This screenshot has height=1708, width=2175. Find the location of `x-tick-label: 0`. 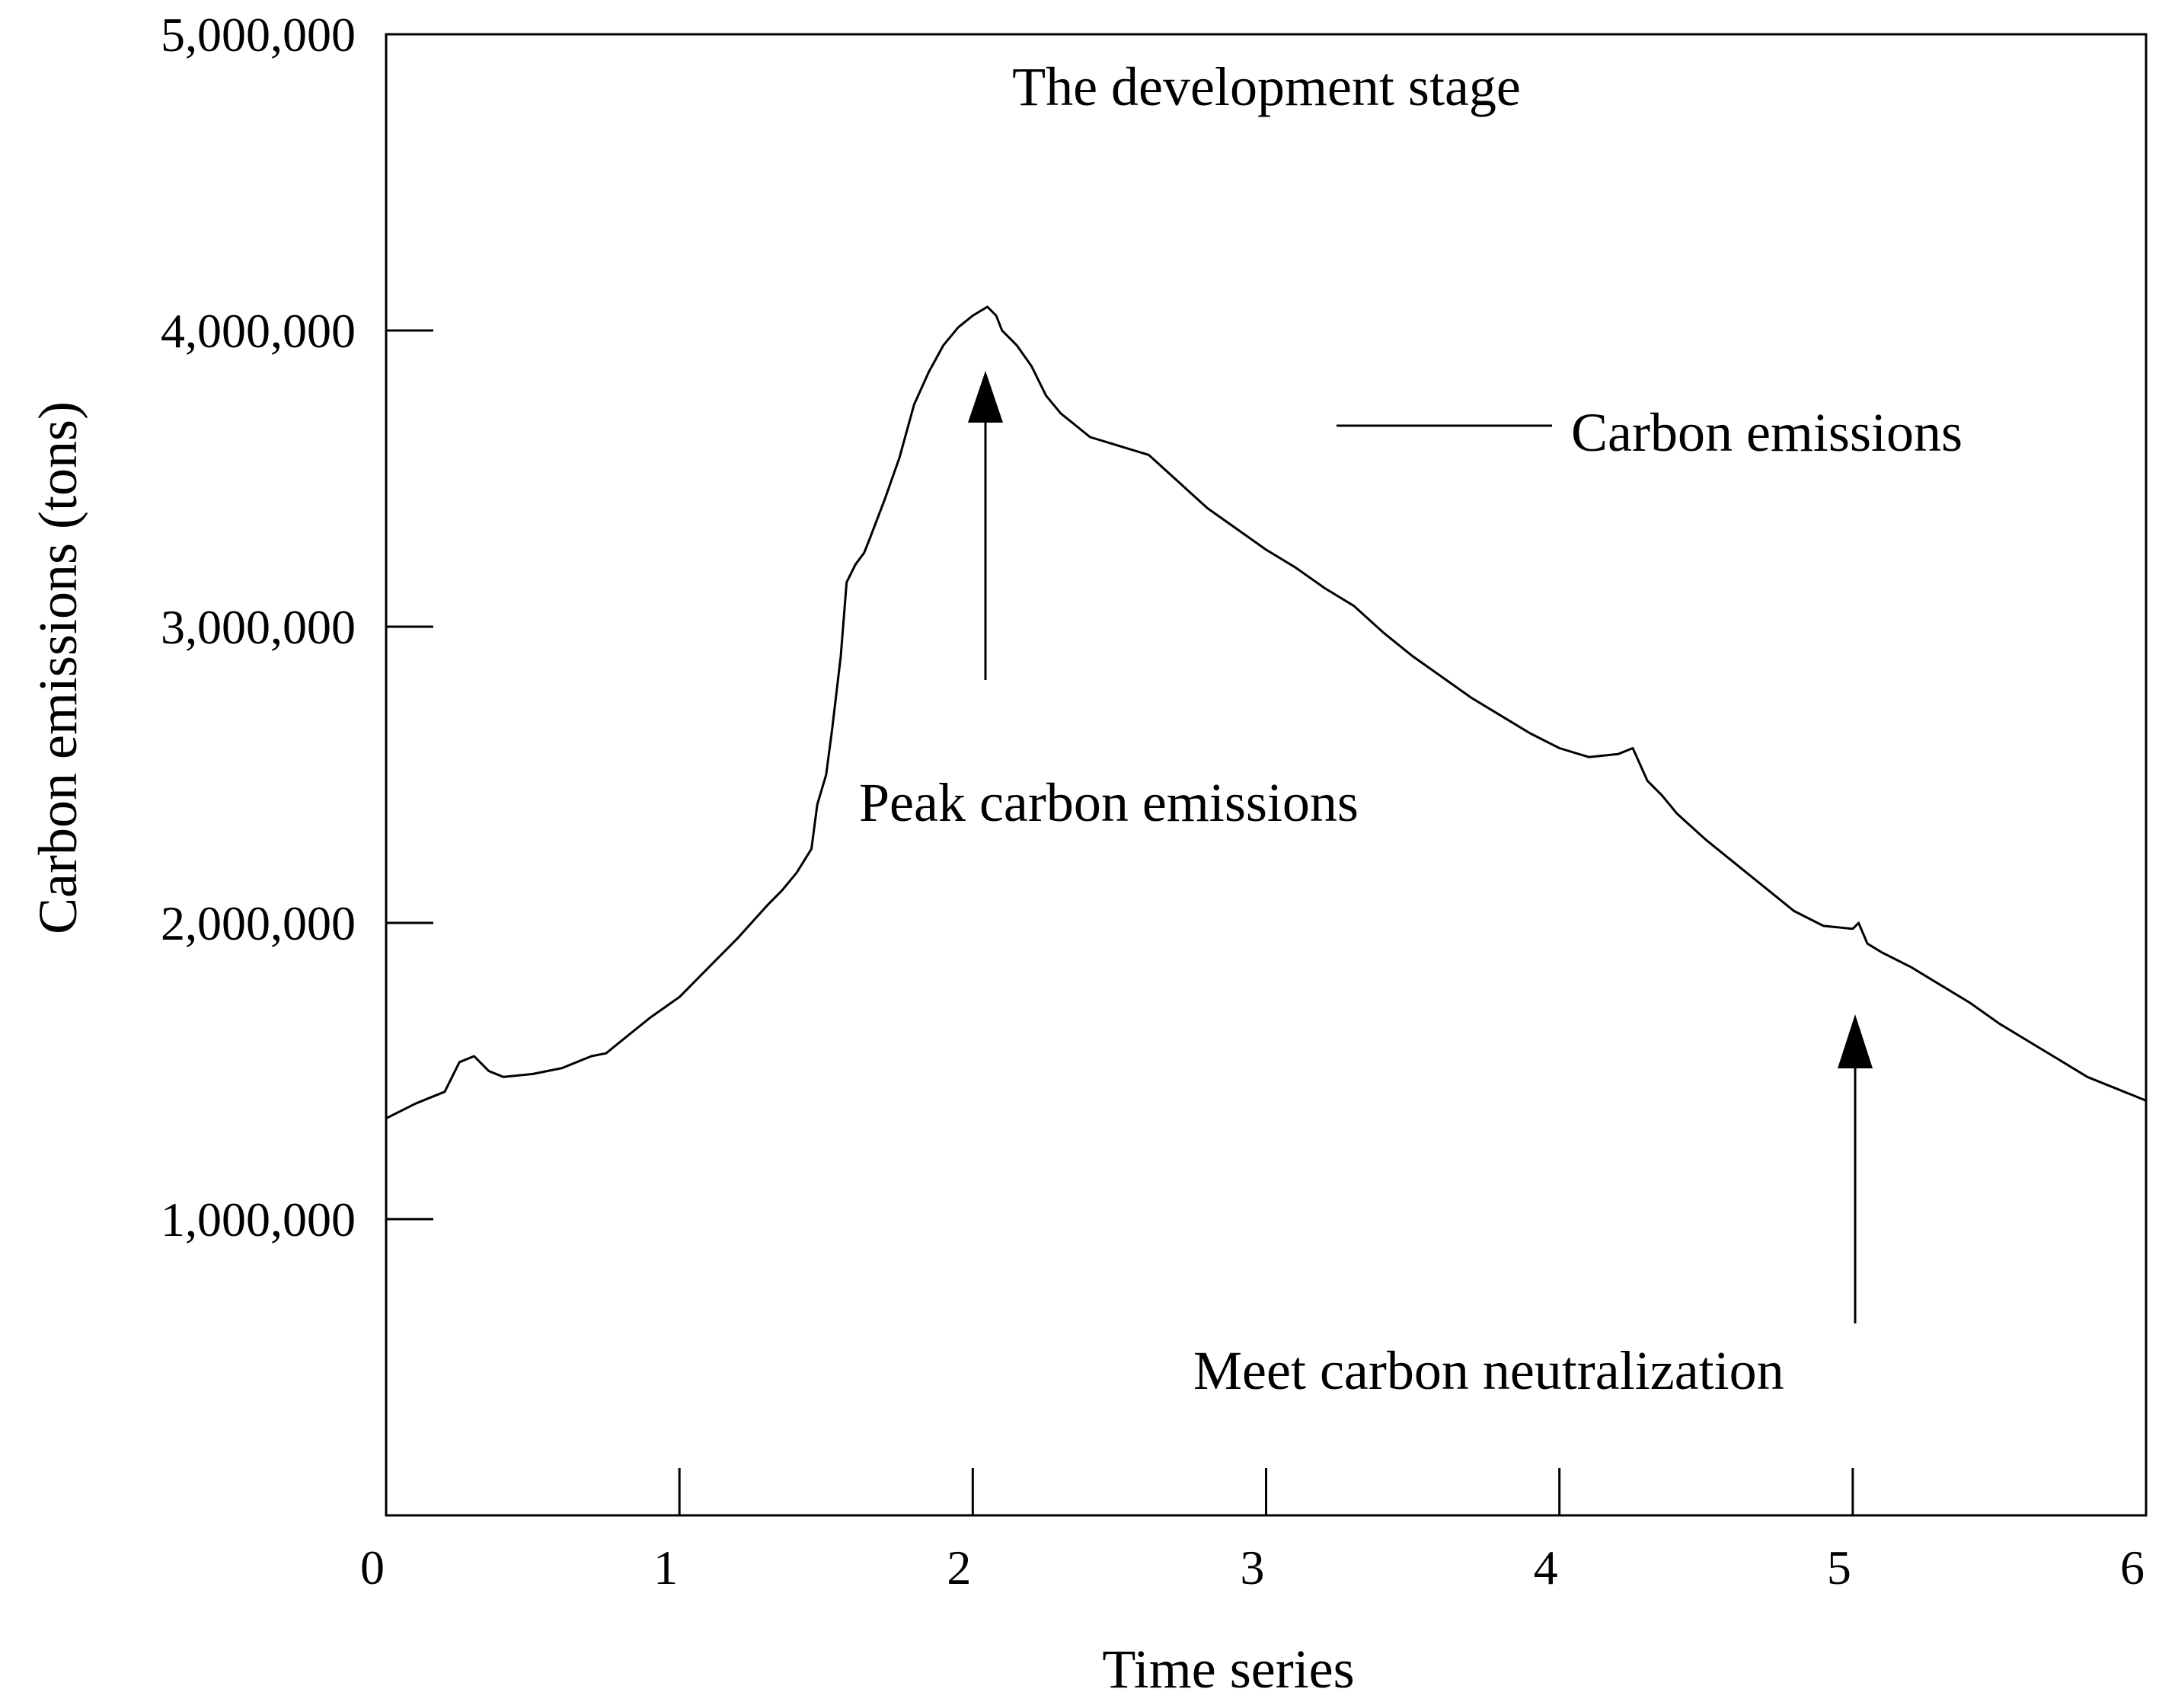

x-tick-label: 0 is located at coordinates (372, 1568).